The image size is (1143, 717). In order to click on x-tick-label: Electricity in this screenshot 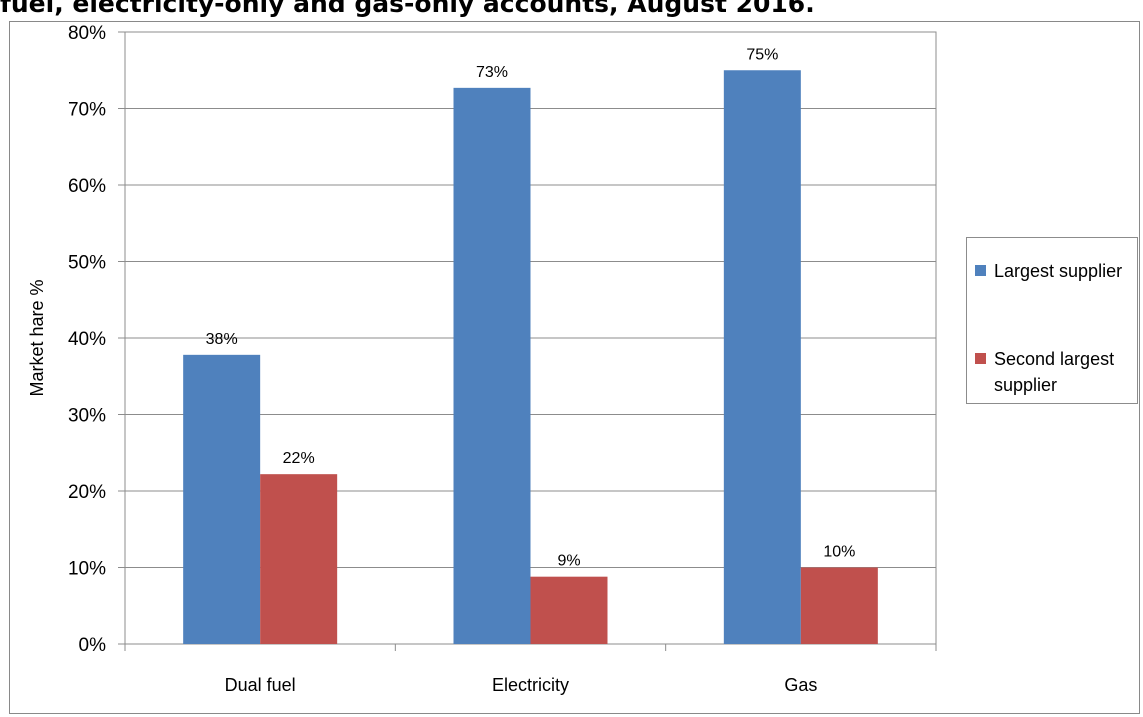, I will do `click(530, 685)`.